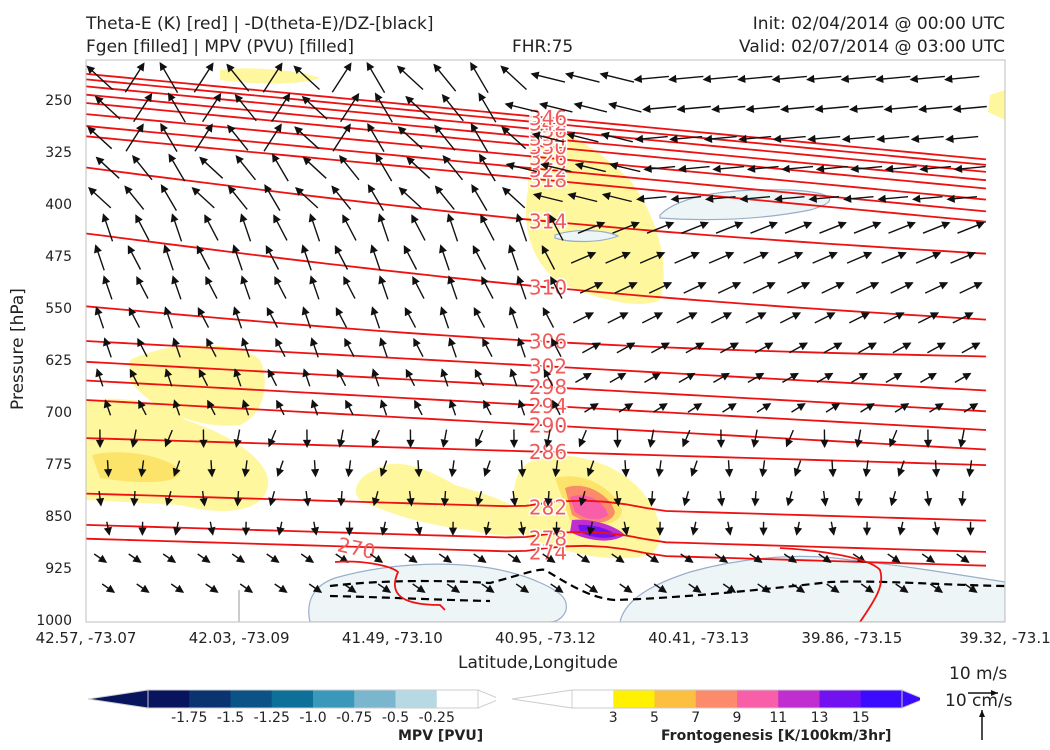  What do you see at coordinates (548, 508) in the screenshot?
I see `theta-e-label-282: 282` at bounding box center [548, 508].